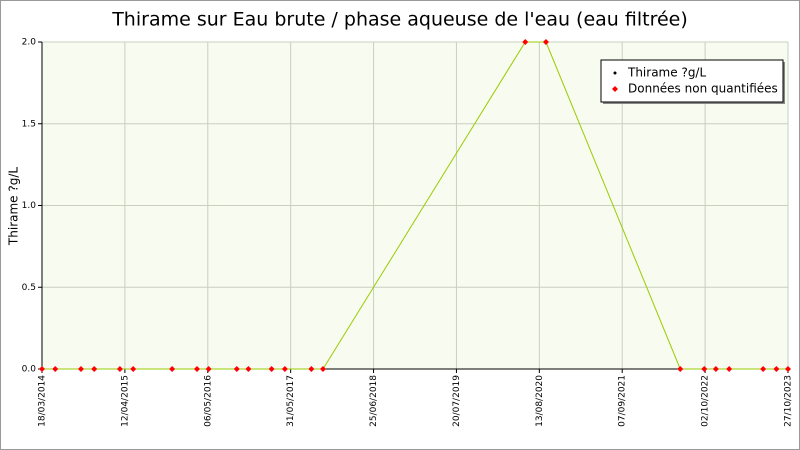 Image resolution: width=800 pixels, height=450 pixels. I want to click on x-tick-label: 27/10/2023, so click(789, 401).